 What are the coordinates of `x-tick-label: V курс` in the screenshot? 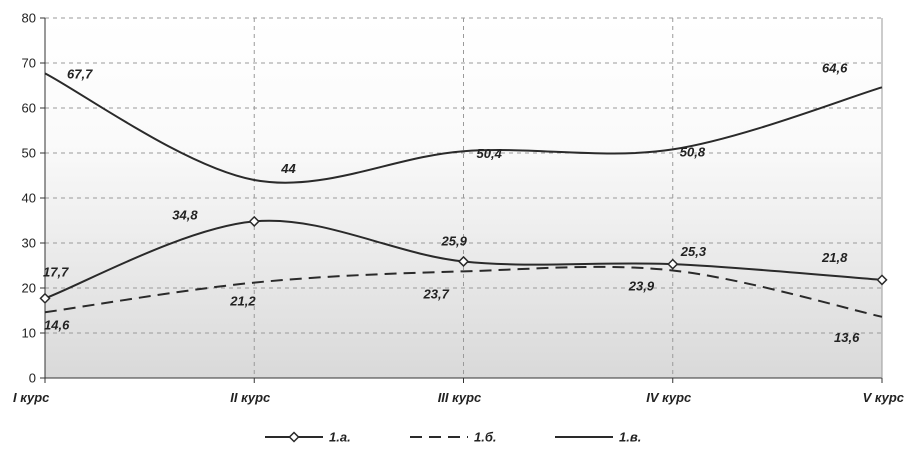 It's located at (884, 397).